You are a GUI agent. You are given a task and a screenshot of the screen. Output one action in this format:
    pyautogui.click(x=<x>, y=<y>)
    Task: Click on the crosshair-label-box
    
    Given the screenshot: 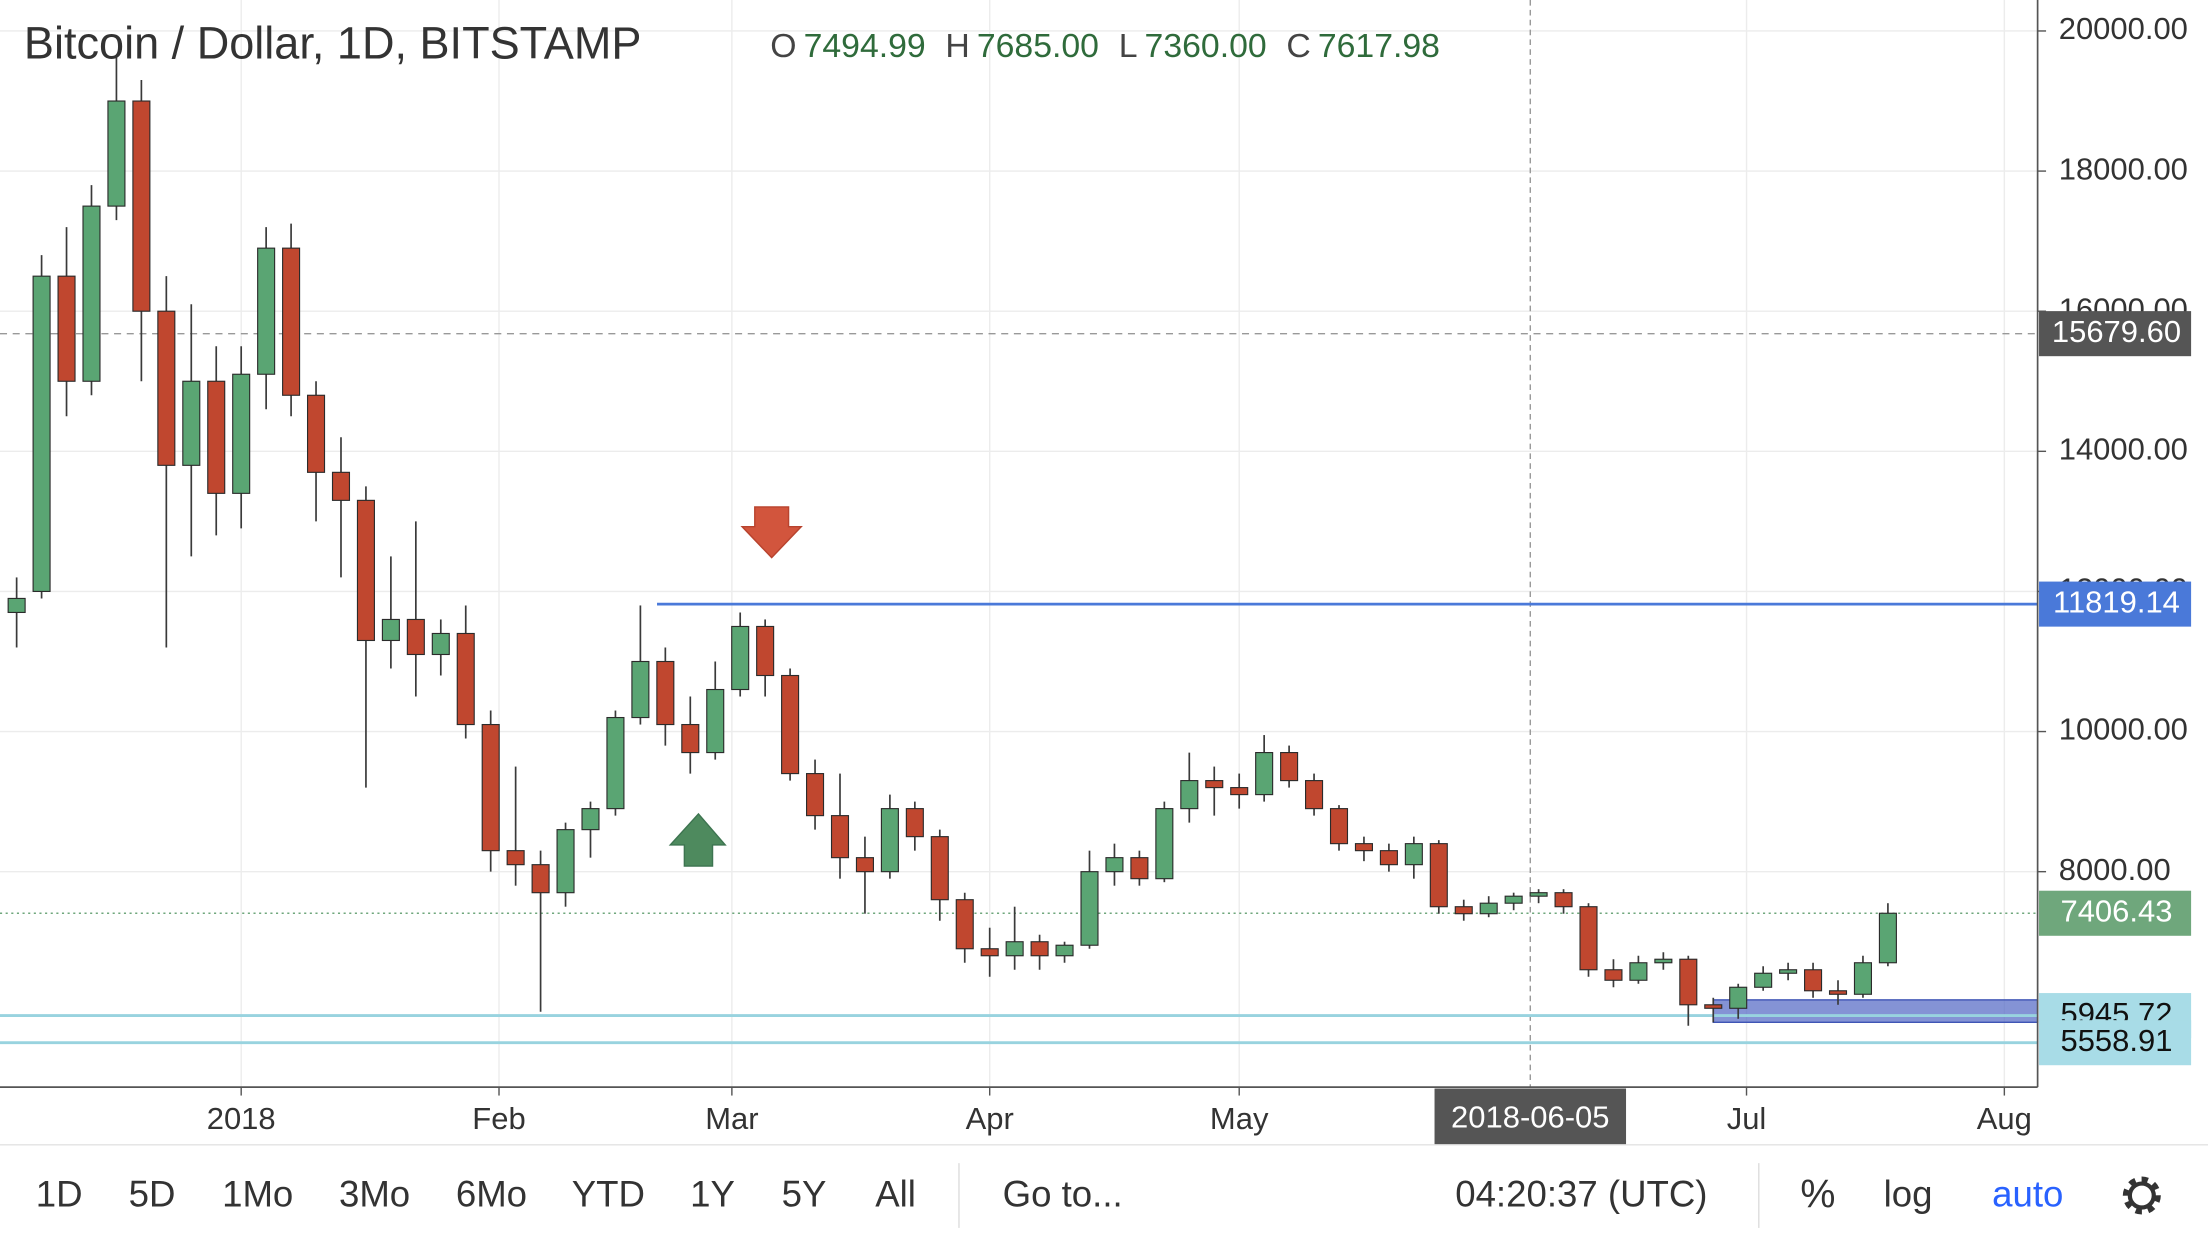 What is the action you would take?
    pyautogui.click(x=1530, y=1116)
    